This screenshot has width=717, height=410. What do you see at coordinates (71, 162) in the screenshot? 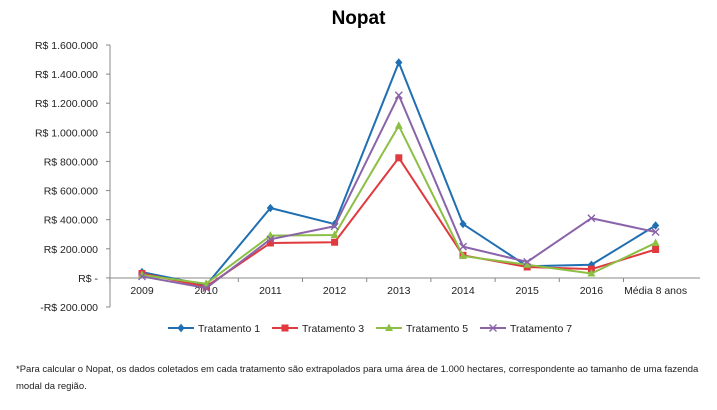
I see `y-tick-label: R$ 800.000` at bounding box center [71, 162].